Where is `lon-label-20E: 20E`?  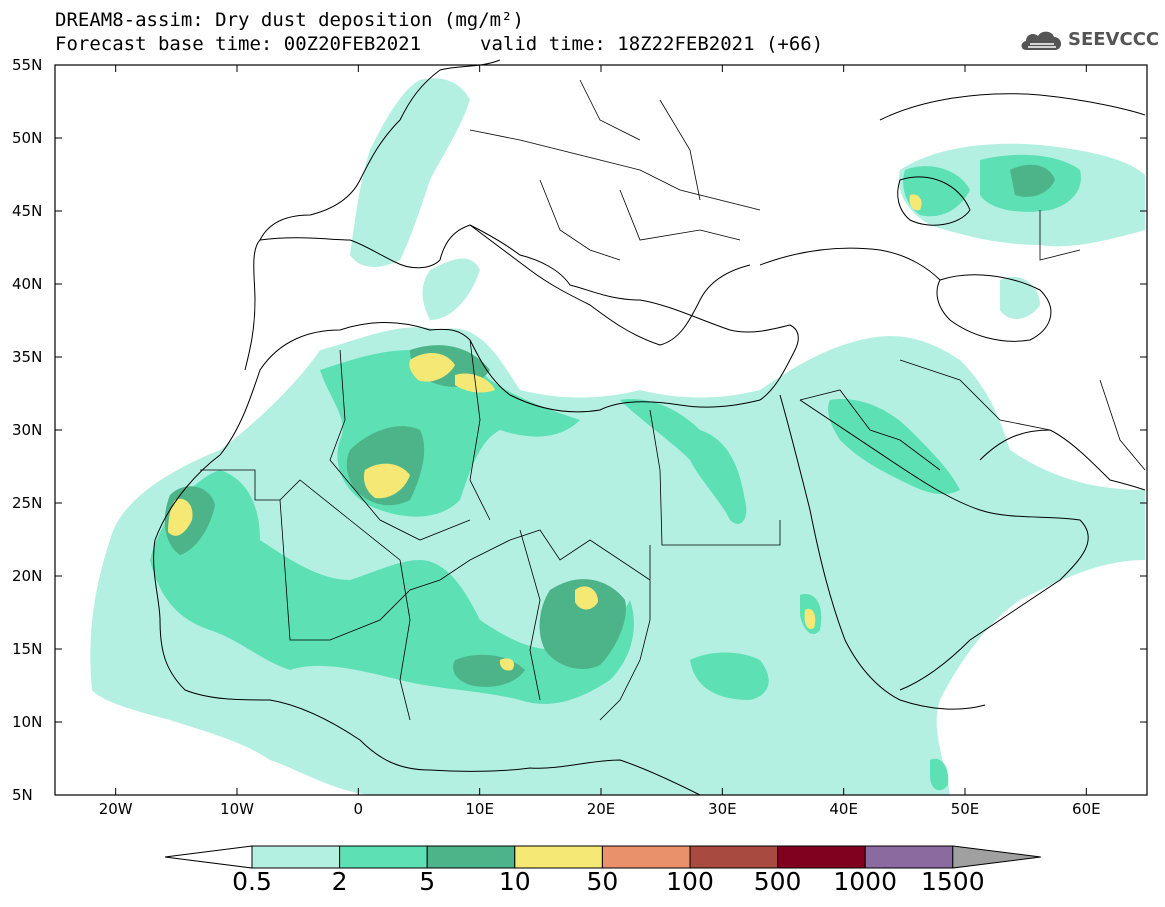
lon-label-20E: 20E is located at coordinates (601, 809).